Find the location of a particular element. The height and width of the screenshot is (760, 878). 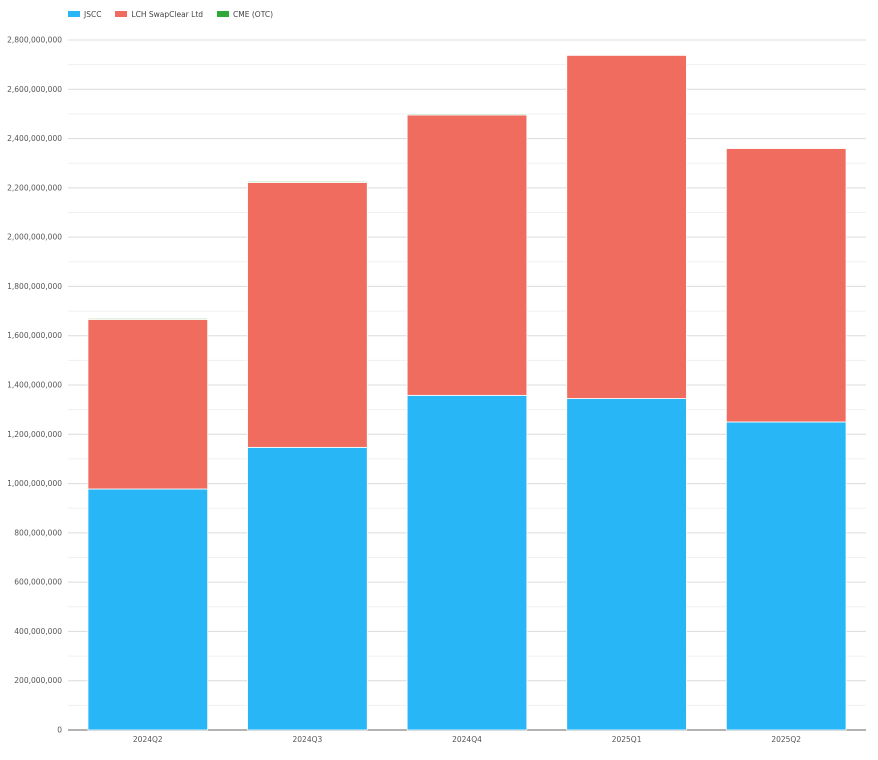

bar-jscc-2025q2 is located at coordinates (786, 576).